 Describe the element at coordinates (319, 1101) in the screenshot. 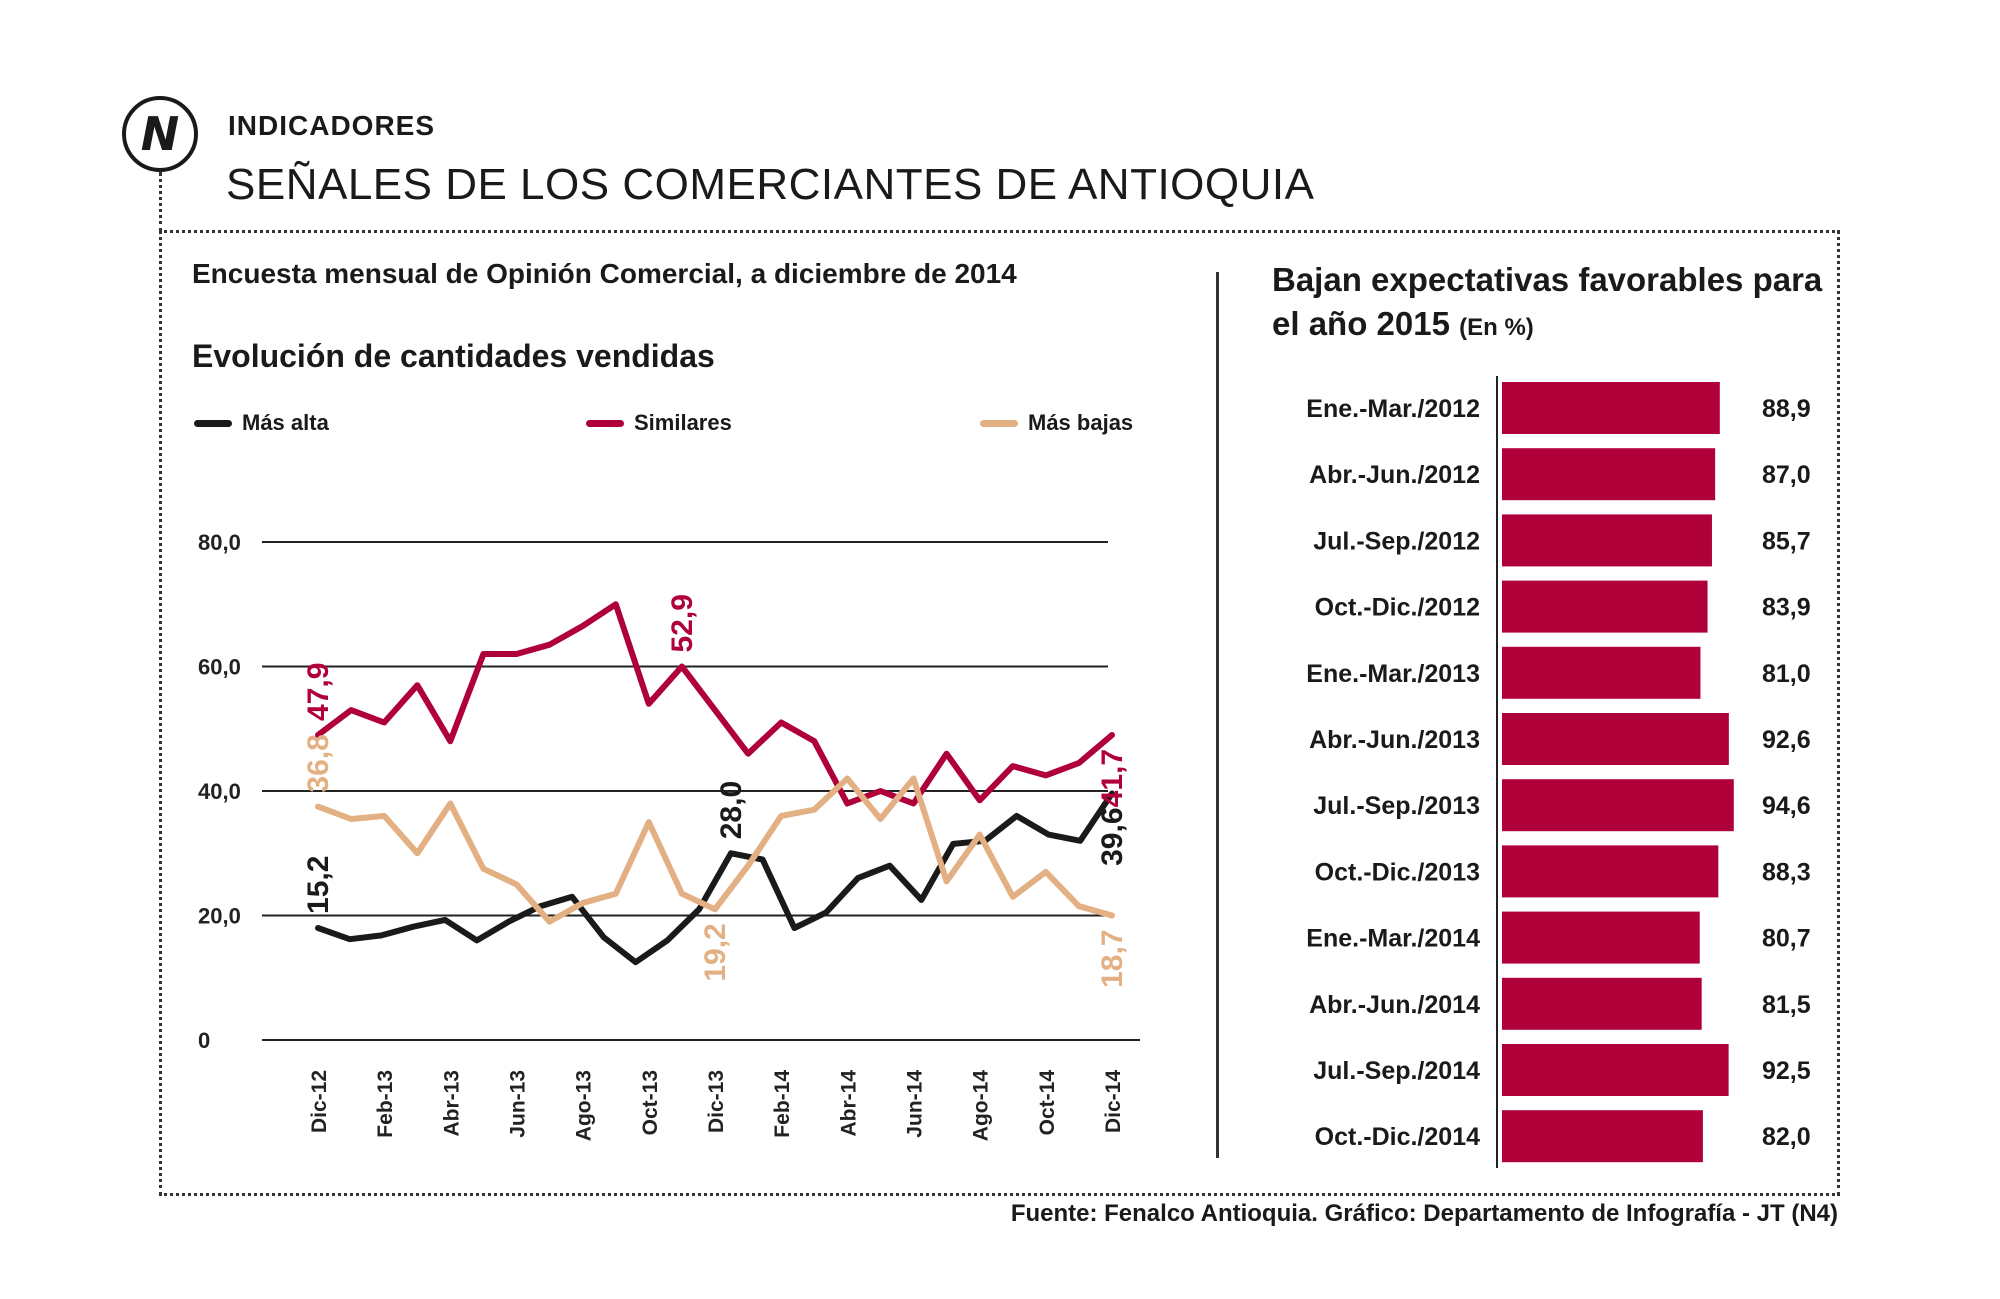

I see `x-tick-label: Dic-12` at that location.